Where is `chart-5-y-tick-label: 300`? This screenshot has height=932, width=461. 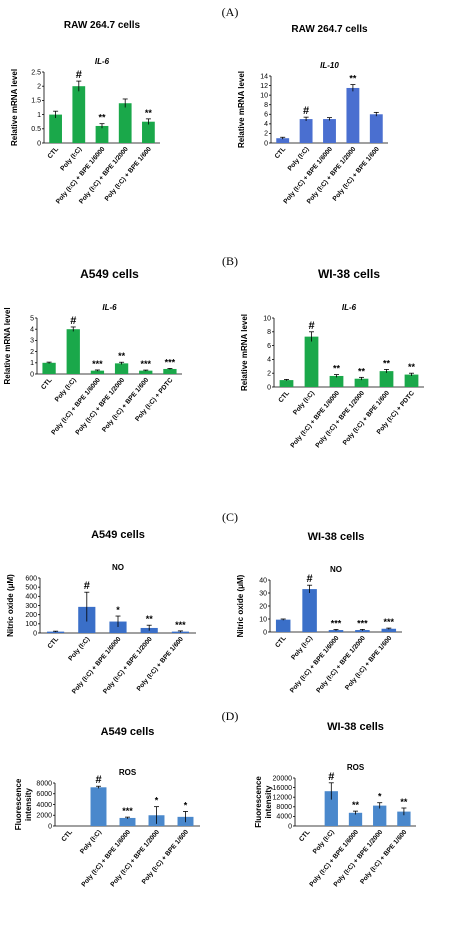
chart-5-y-tick-label: 300 is located at coordinates (31, 606).